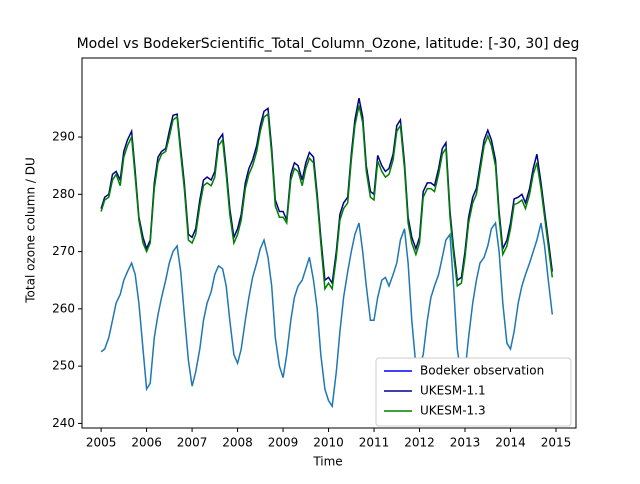 The height and width of the screenshot is (484, 640). I want to click on legend-box, so click(473, 392).